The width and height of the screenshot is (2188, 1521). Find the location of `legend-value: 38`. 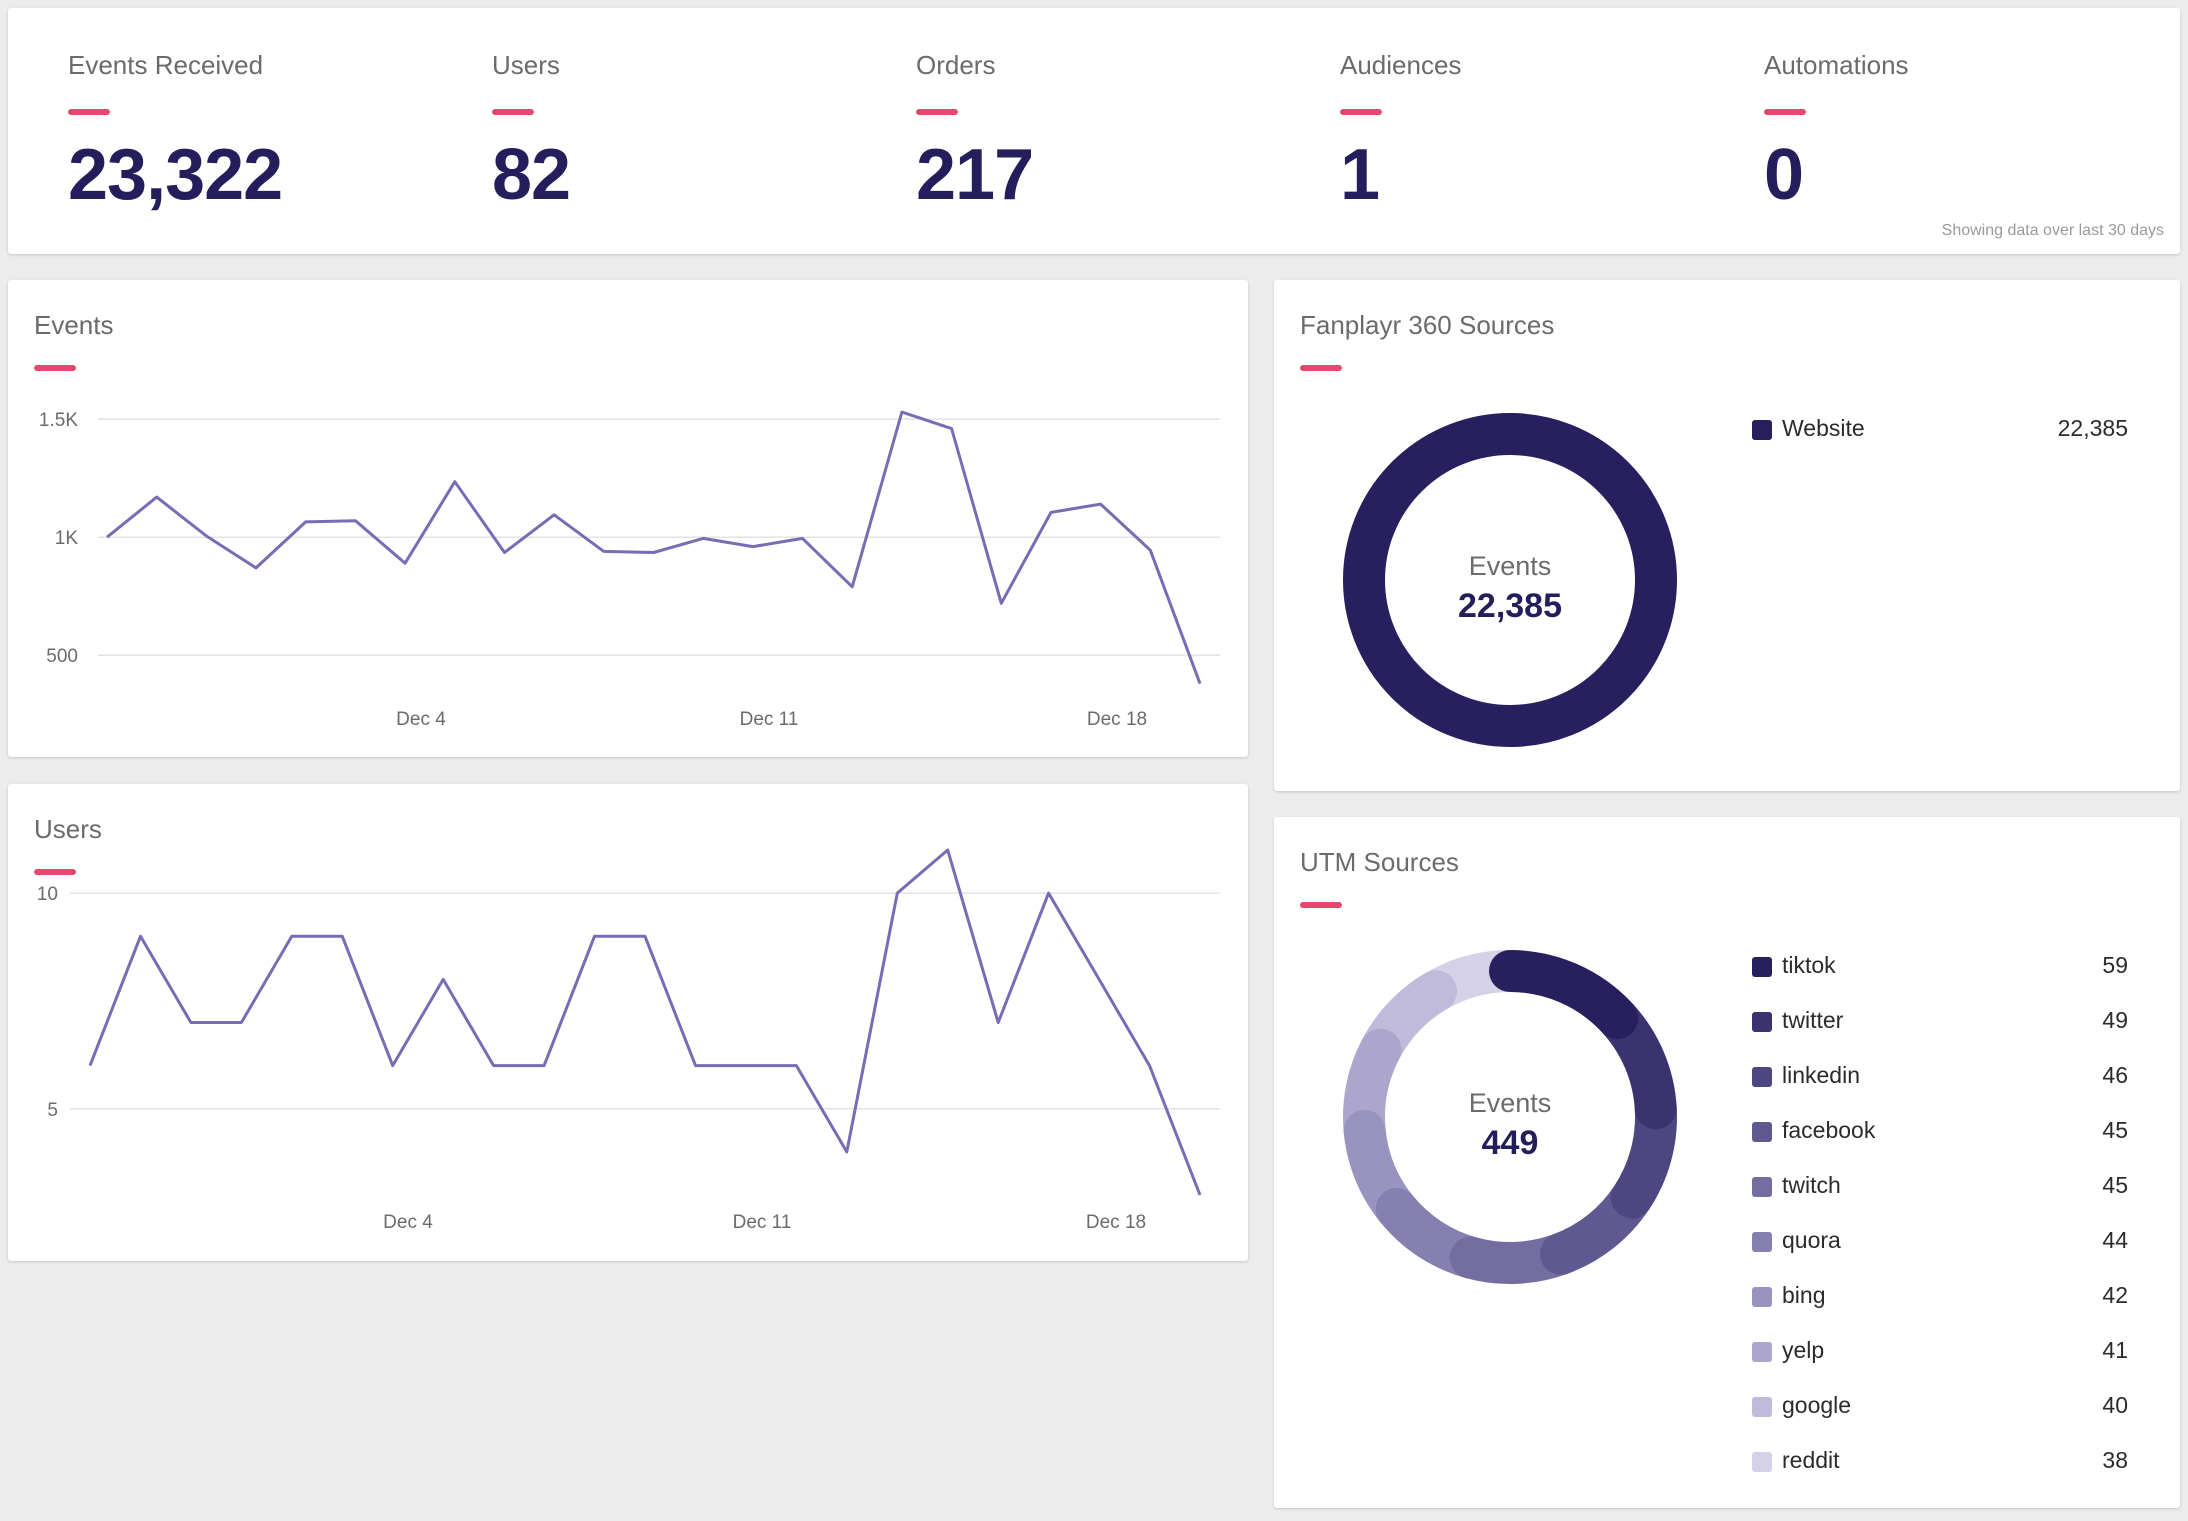

legend-value: 38 is located at coordinates (2115, 1460).